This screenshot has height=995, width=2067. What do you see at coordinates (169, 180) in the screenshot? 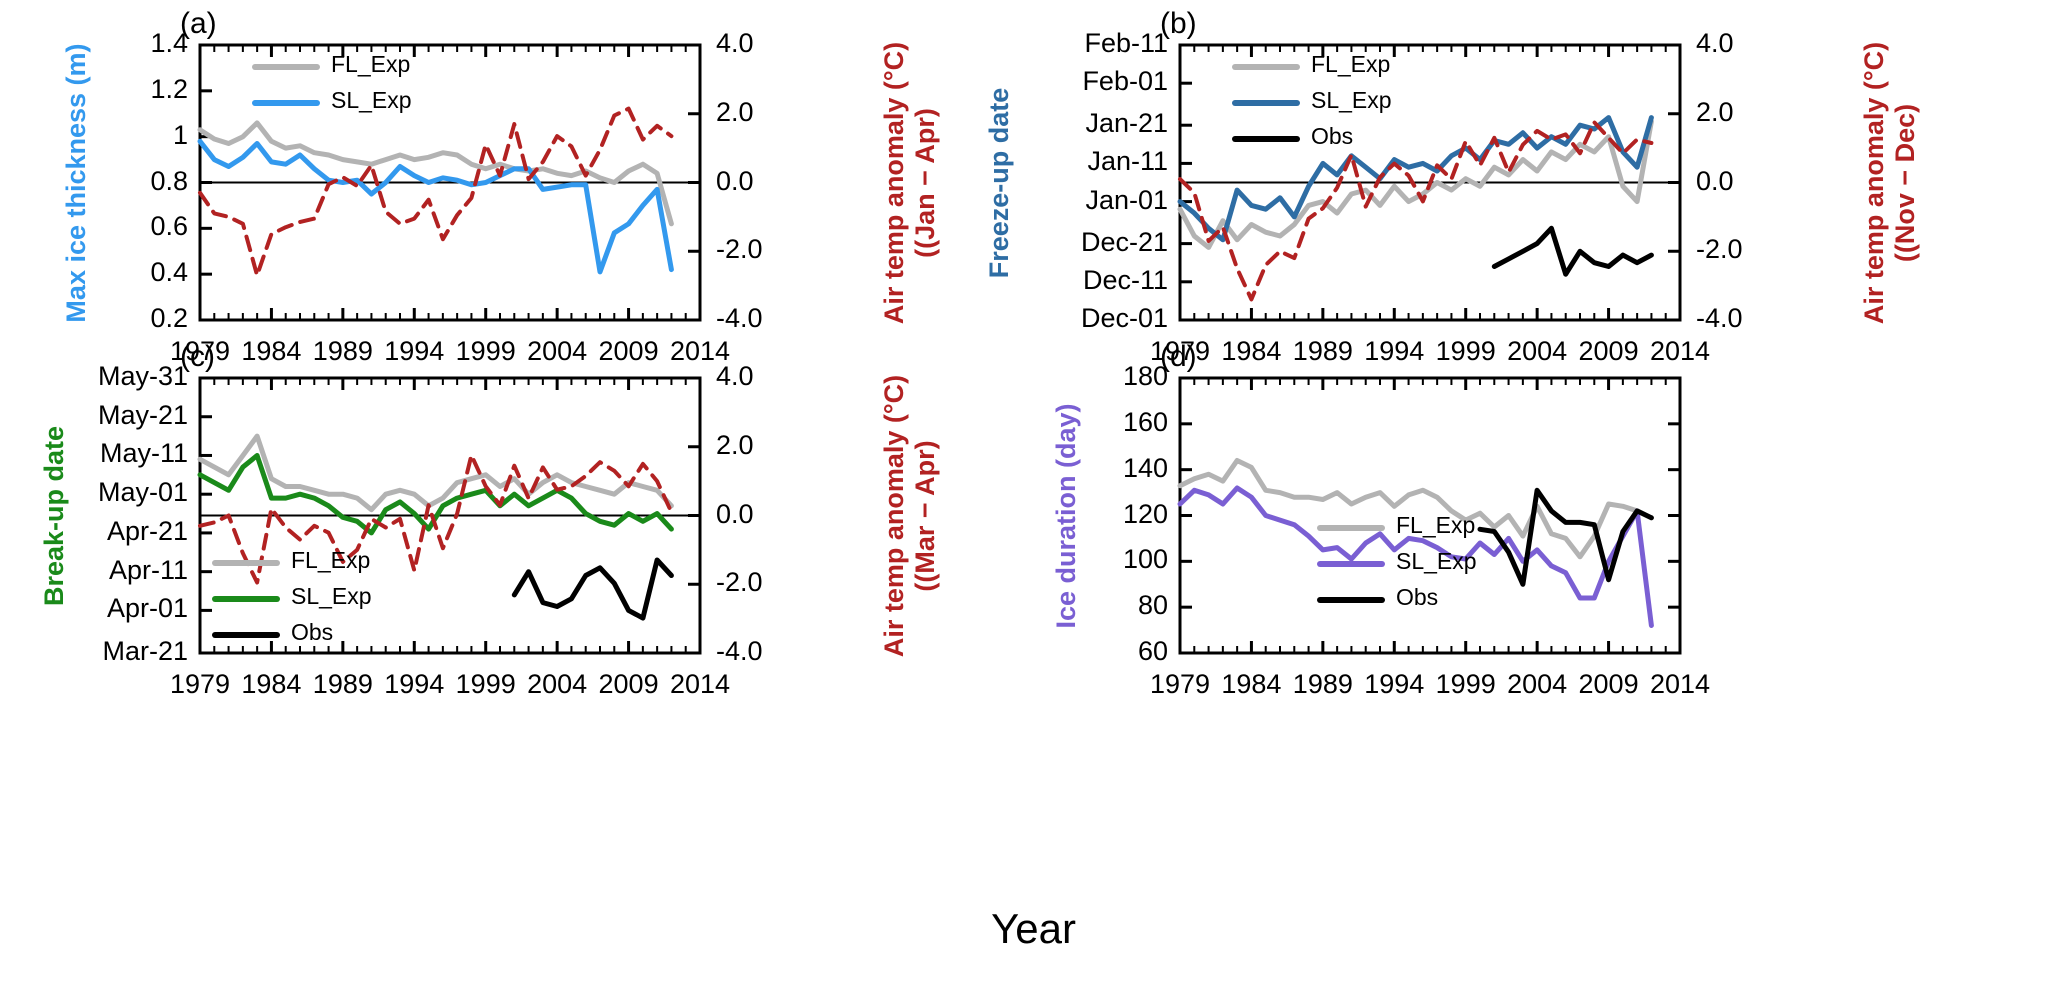
I see `y-tick-label: 0.8` at bounding box center [169, 180].